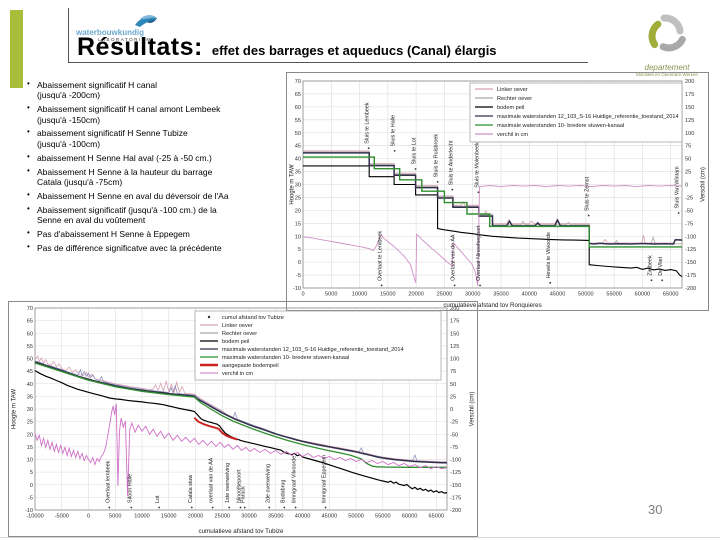 The height and width of the screenshot is (540, 720). Describe the element at coordinates (678, 187) in the screenshot. I see `svg-text: Sluis Van Wintam` at that location.